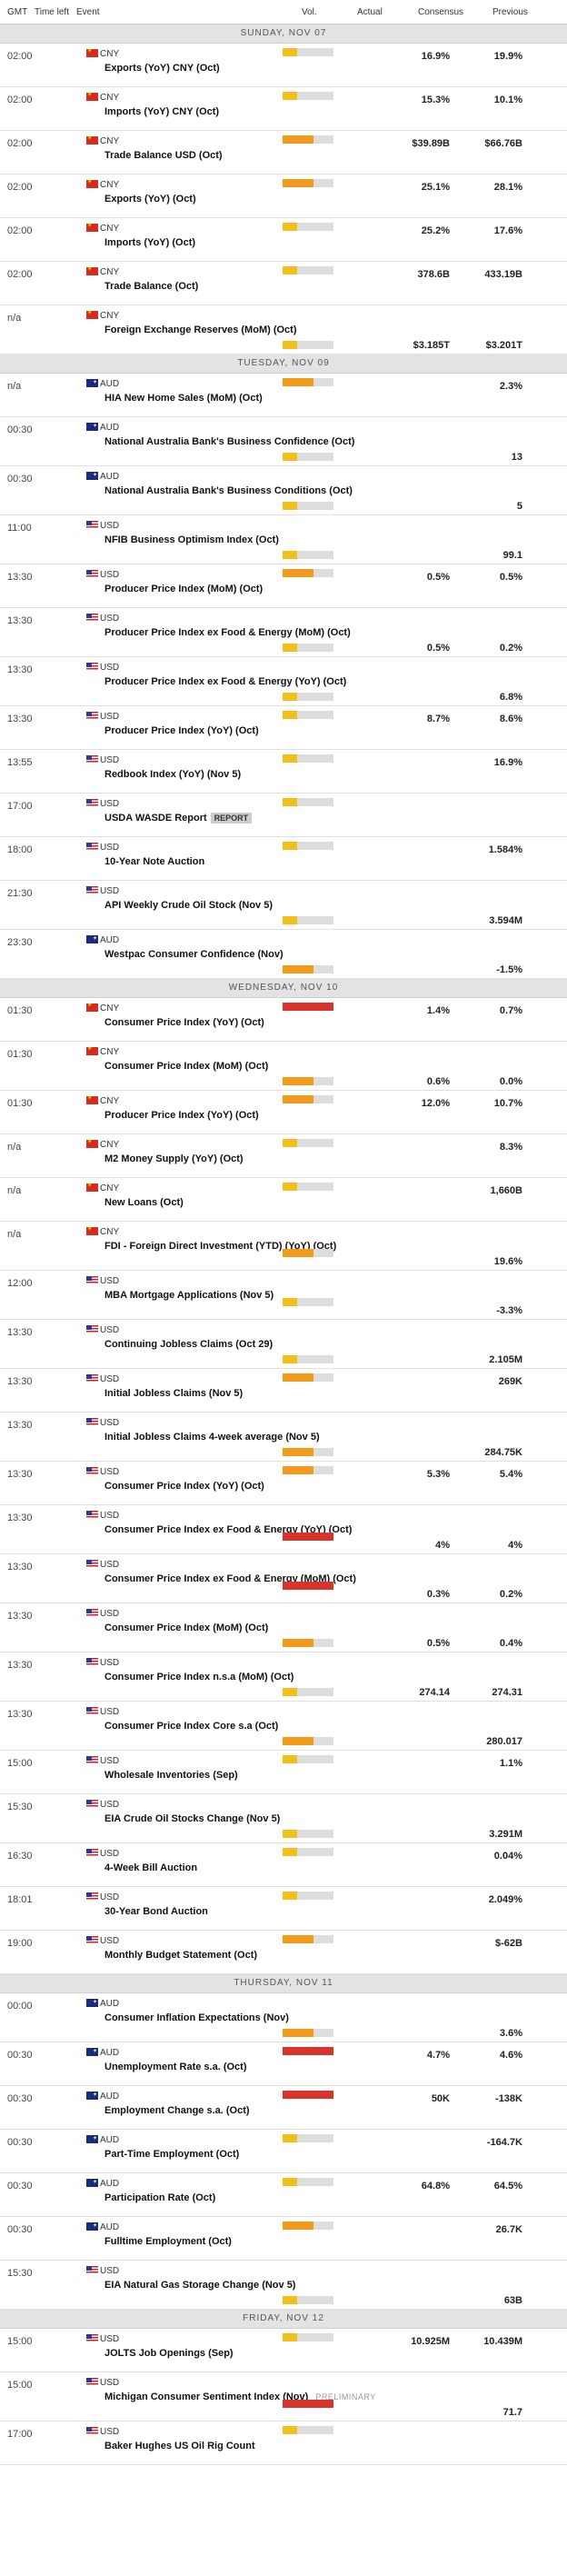  Describe the element at coordinates (144, 1202) in the screenshot. I see `event-title: New Loans (Oct)` at that location.